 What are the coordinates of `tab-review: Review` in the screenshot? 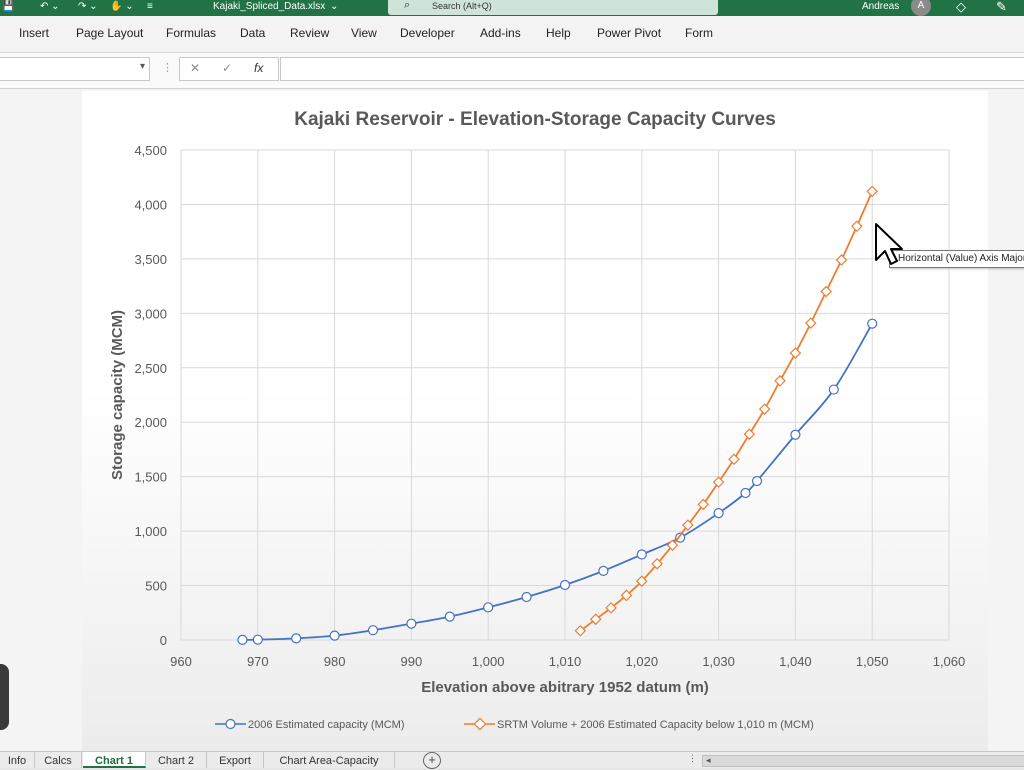 It's located at (310, 33).